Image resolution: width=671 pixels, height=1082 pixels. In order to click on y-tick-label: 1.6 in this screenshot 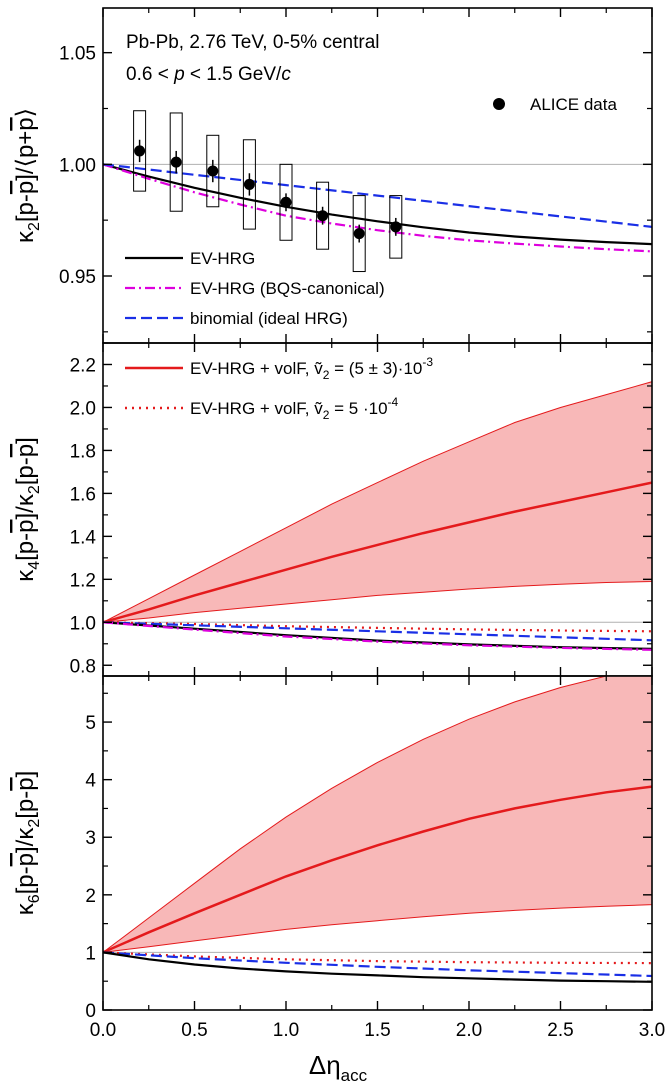, I will do `click(83, 494)`.